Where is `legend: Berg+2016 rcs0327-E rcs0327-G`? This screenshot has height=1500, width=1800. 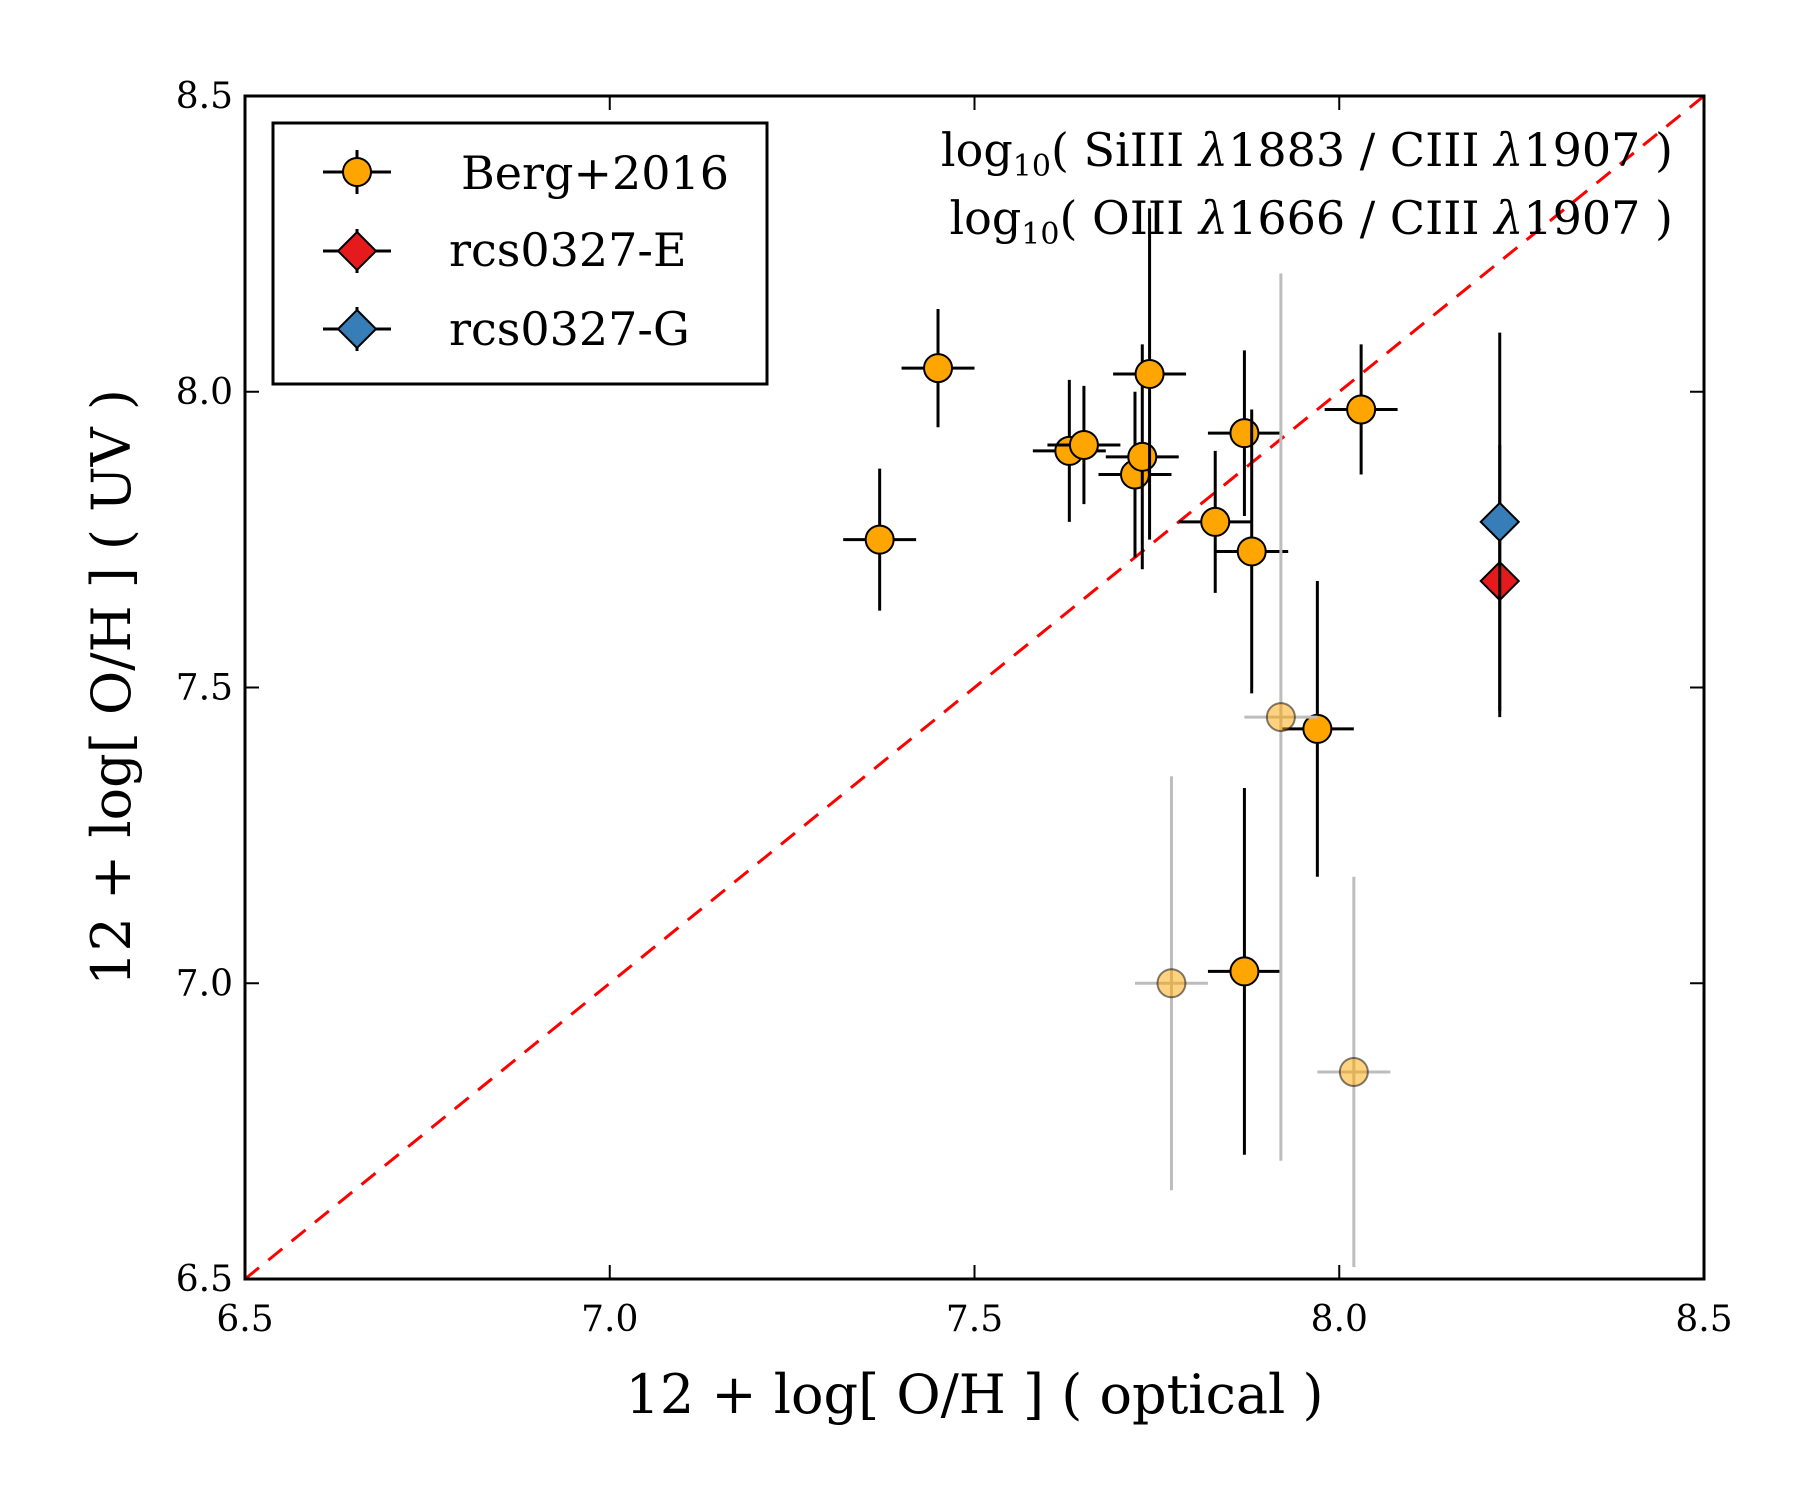 legend: Berg+2016 rcs0327-E rcs0327-G is located at coordinates (520, 253).